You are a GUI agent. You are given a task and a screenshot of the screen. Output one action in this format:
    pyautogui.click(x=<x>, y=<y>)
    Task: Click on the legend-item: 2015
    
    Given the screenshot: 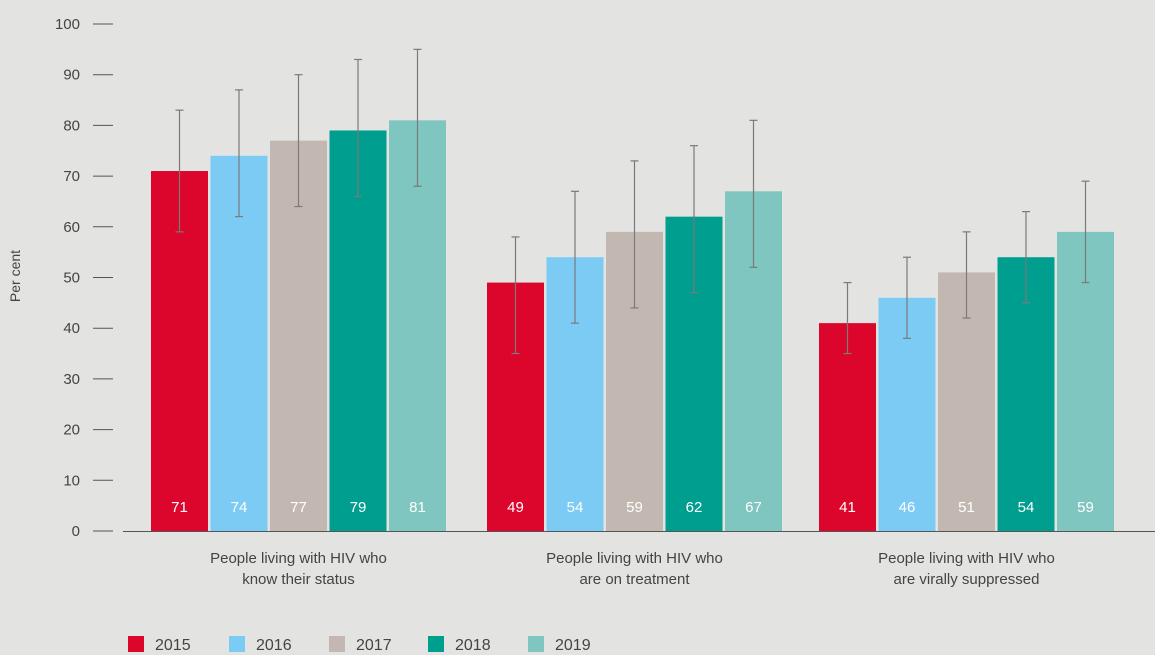 What is the action you would take?
    pyautogui.click(x=159, y=645)
    